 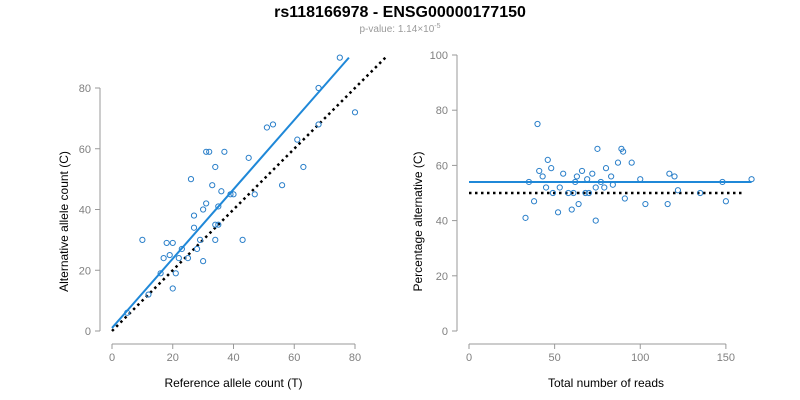 What do you see at coordinates (640, 358) in the screenshot?
I see `x-tick-label: 100` at bounding box center [640, 358].